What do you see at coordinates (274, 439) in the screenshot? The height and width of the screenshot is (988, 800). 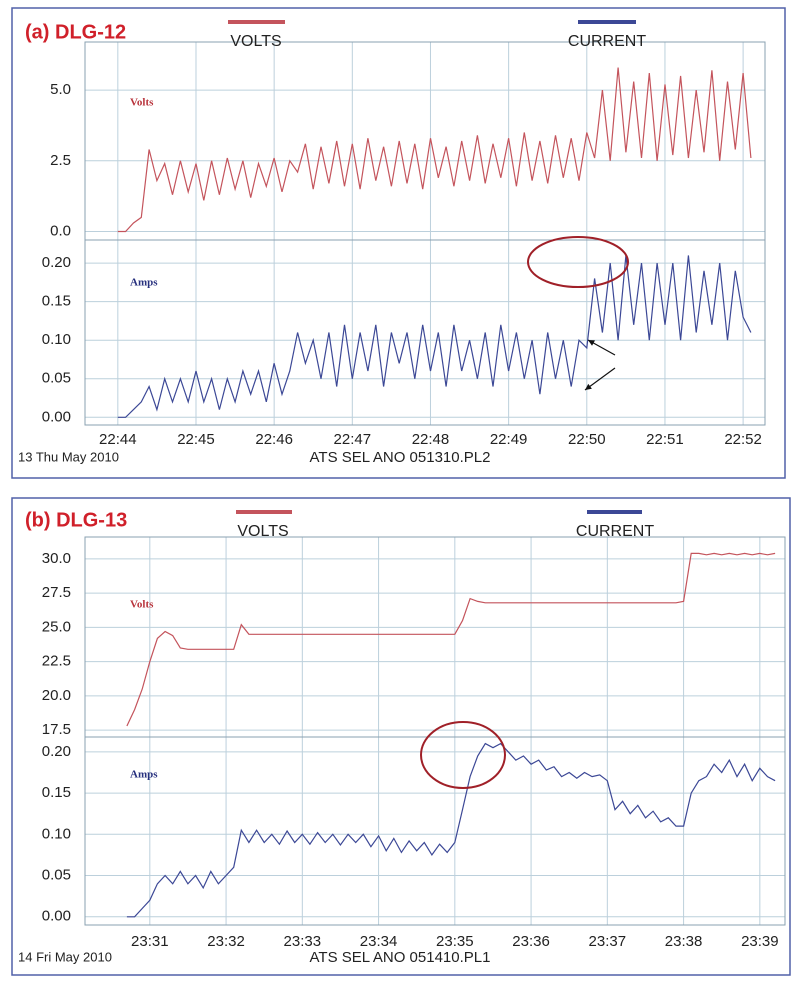 I see `x-tick-label: 22:46` at bounding box center [274, 439].